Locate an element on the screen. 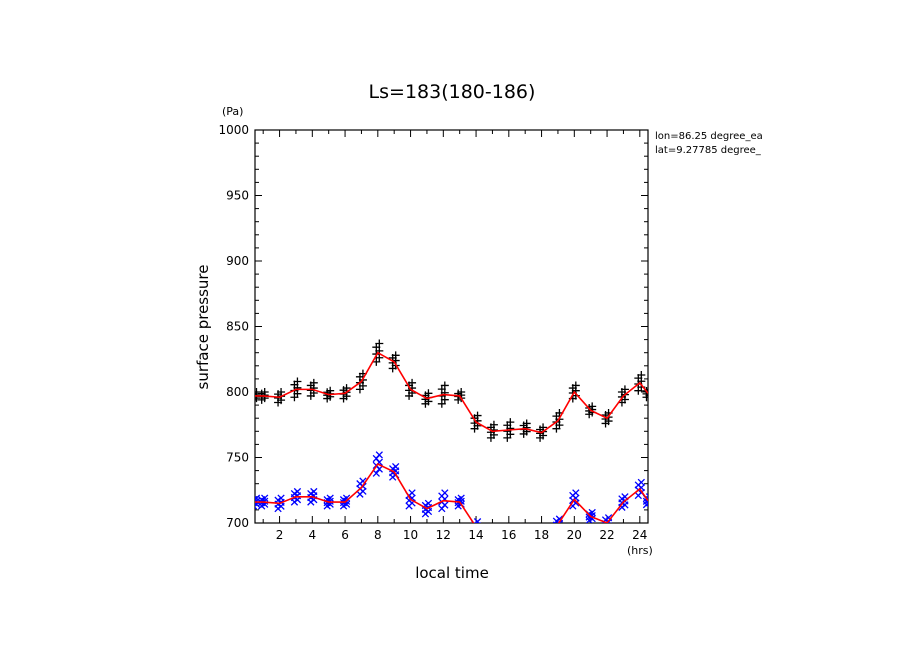  y-tick-label: 700 is located at coordinates (237, 523).